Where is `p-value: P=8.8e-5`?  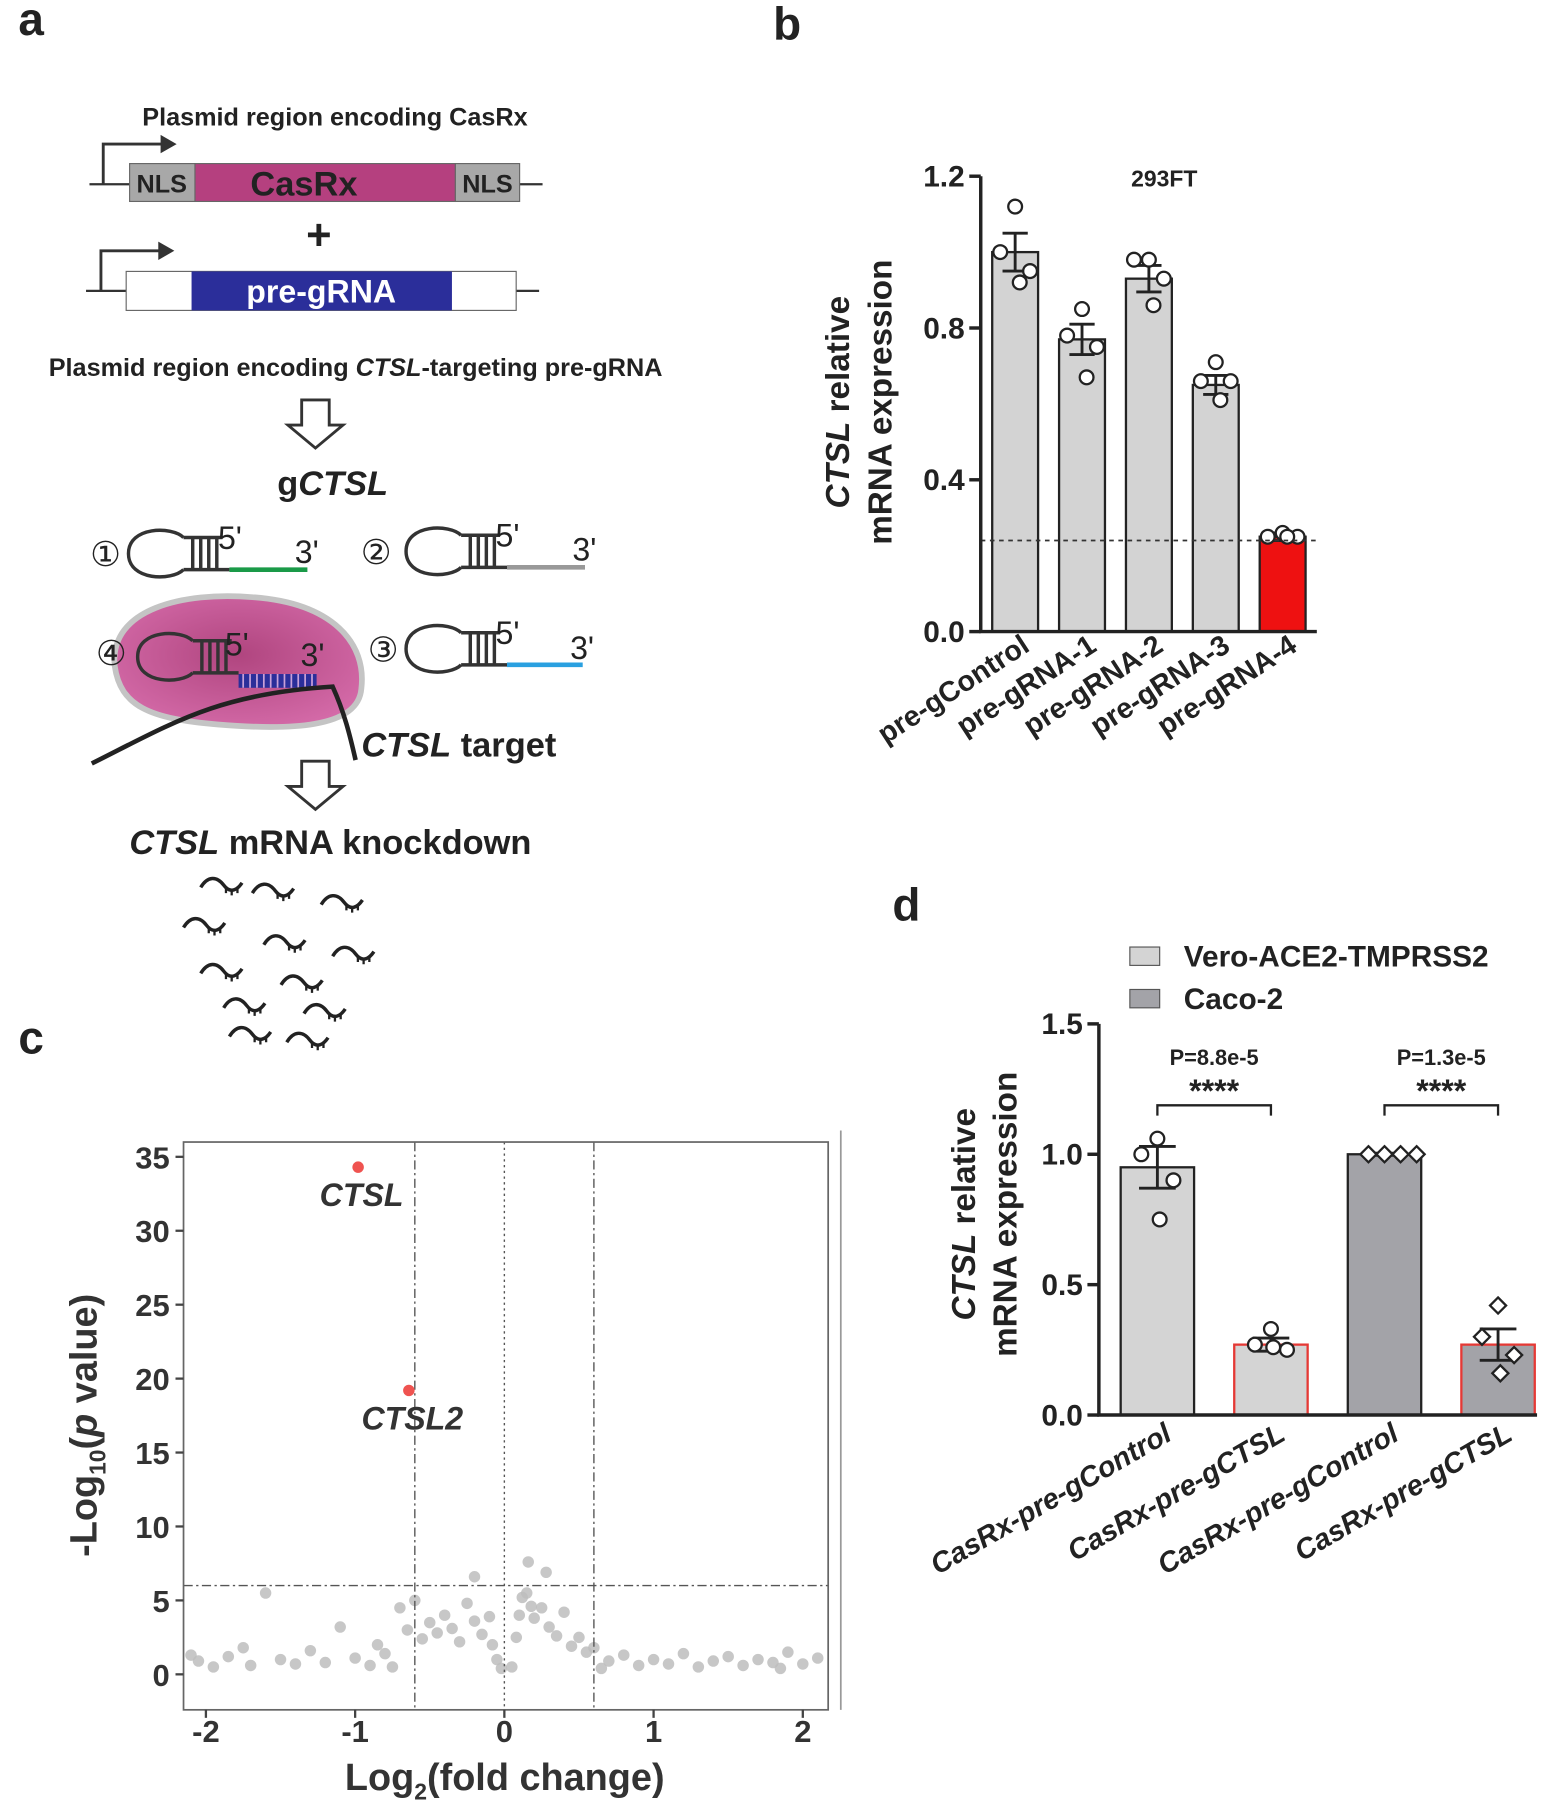
p-value: P=8.8e-5 is located at coordinates (1214, 1057).